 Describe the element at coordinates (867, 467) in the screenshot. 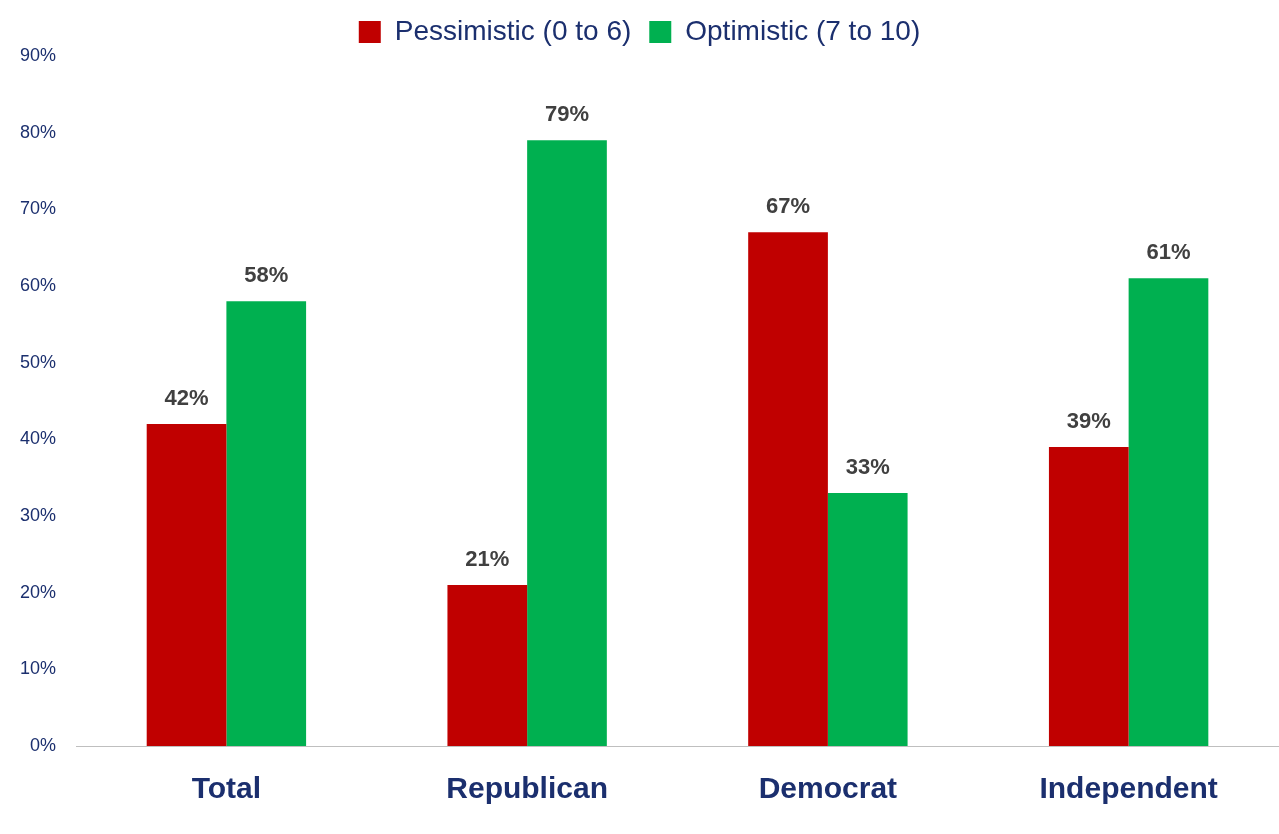

I see `data-label: 33%` at that location.